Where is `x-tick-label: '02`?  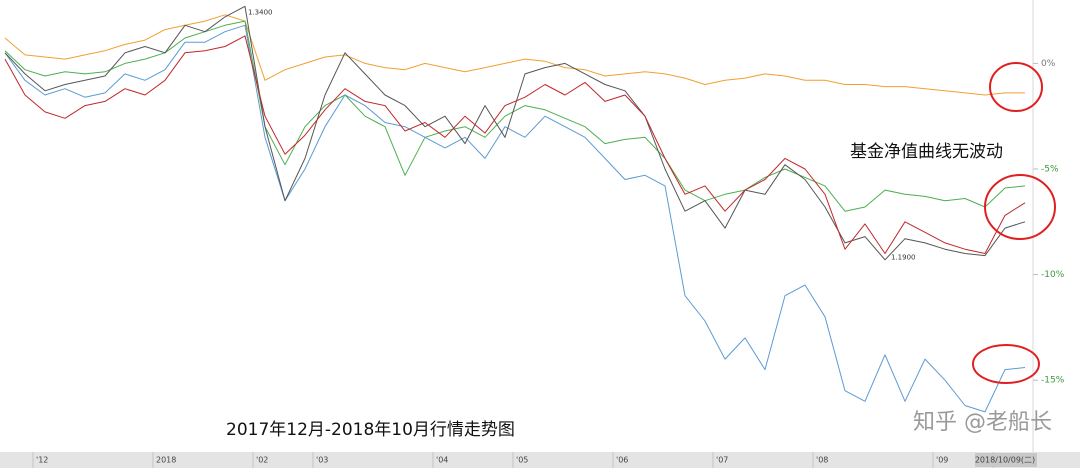 x-tick-label: '02 is located at coordinates (262, 460).